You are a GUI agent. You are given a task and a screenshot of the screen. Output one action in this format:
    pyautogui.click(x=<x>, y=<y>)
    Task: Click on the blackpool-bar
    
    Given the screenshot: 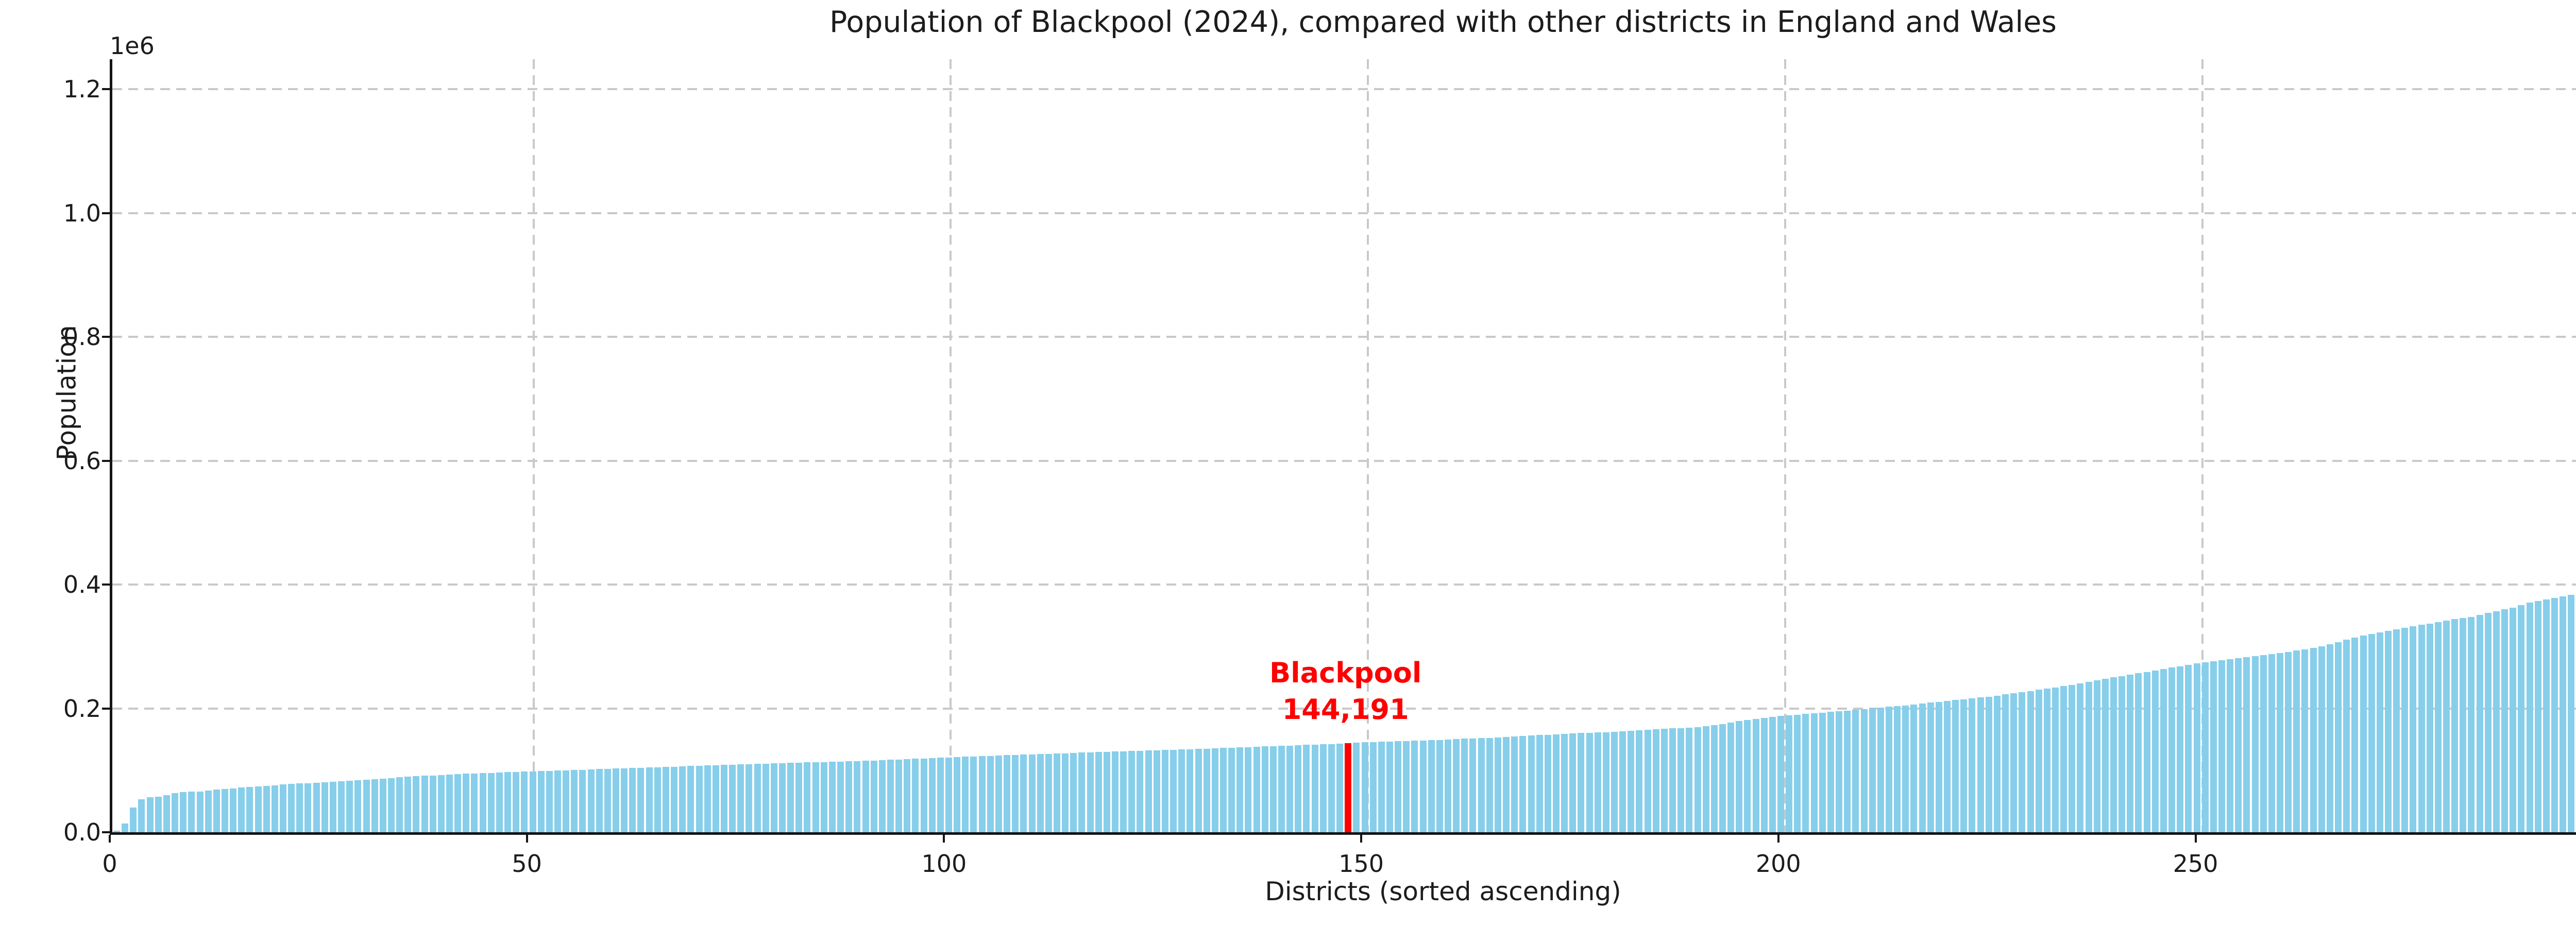 What is the action you would take?
    pyautogui.click(x=1348, y=787)
    